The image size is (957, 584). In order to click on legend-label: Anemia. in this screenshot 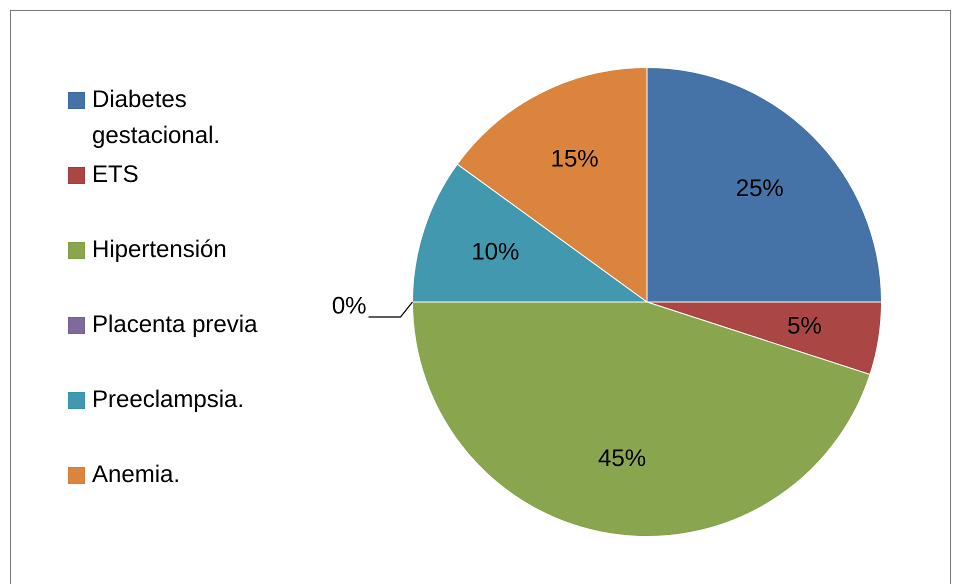, I will do `click(136, 475)`.